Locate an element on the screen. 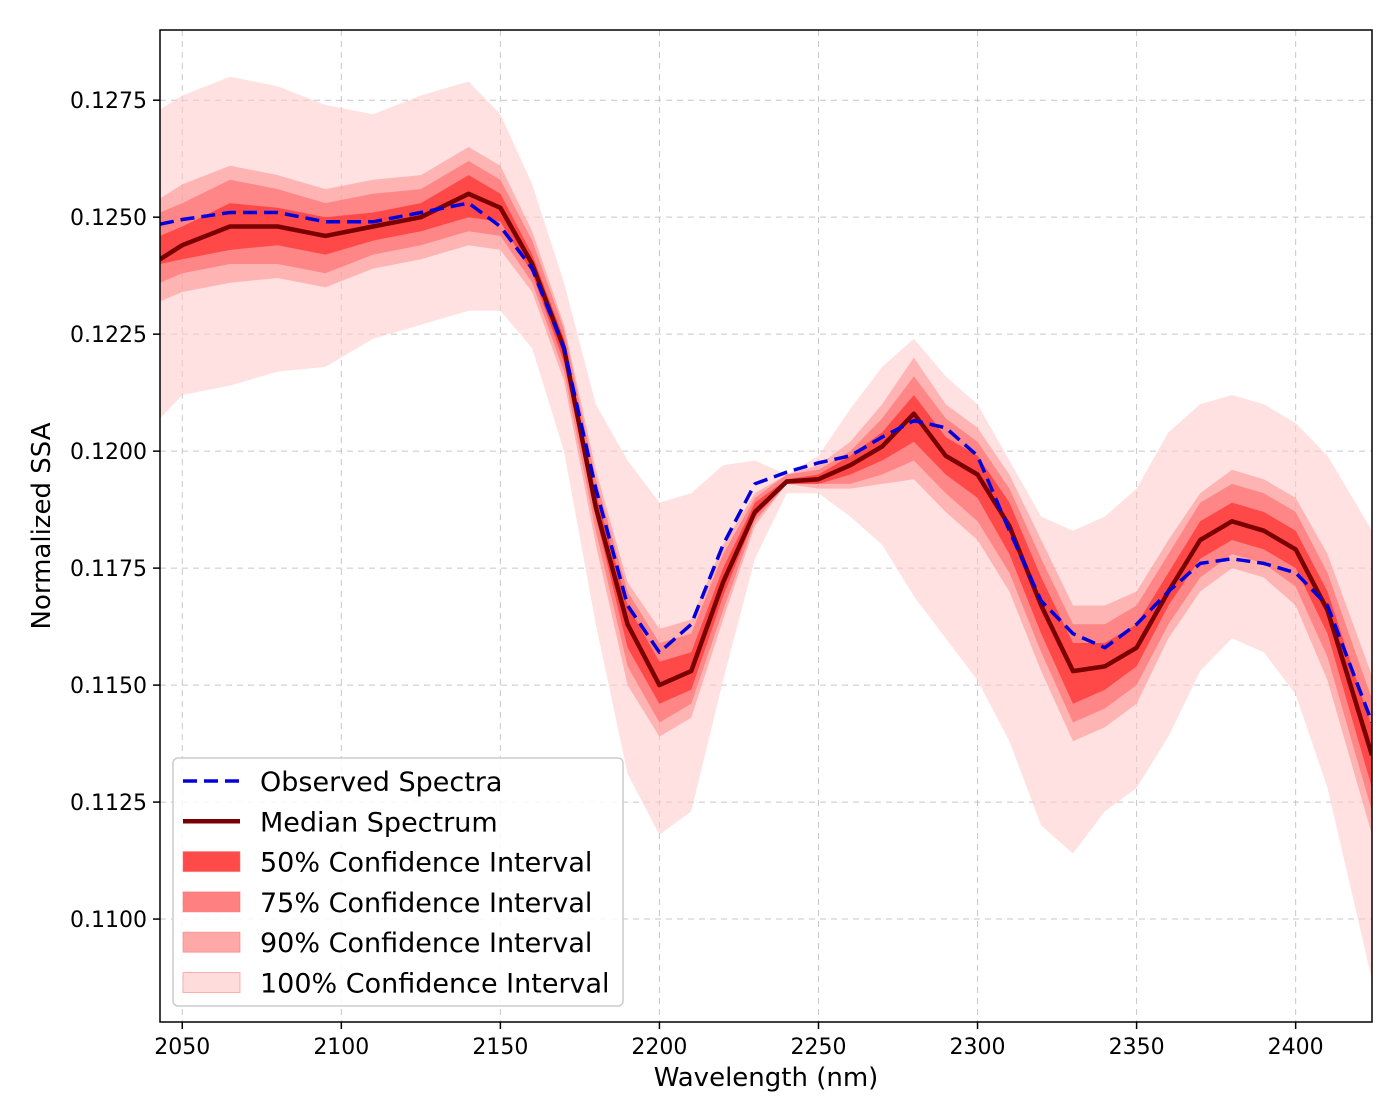 The width and height of the screenshot is (1400, 1120). y-axis-label: Normalized SSA is located at coordinates (42, 525).